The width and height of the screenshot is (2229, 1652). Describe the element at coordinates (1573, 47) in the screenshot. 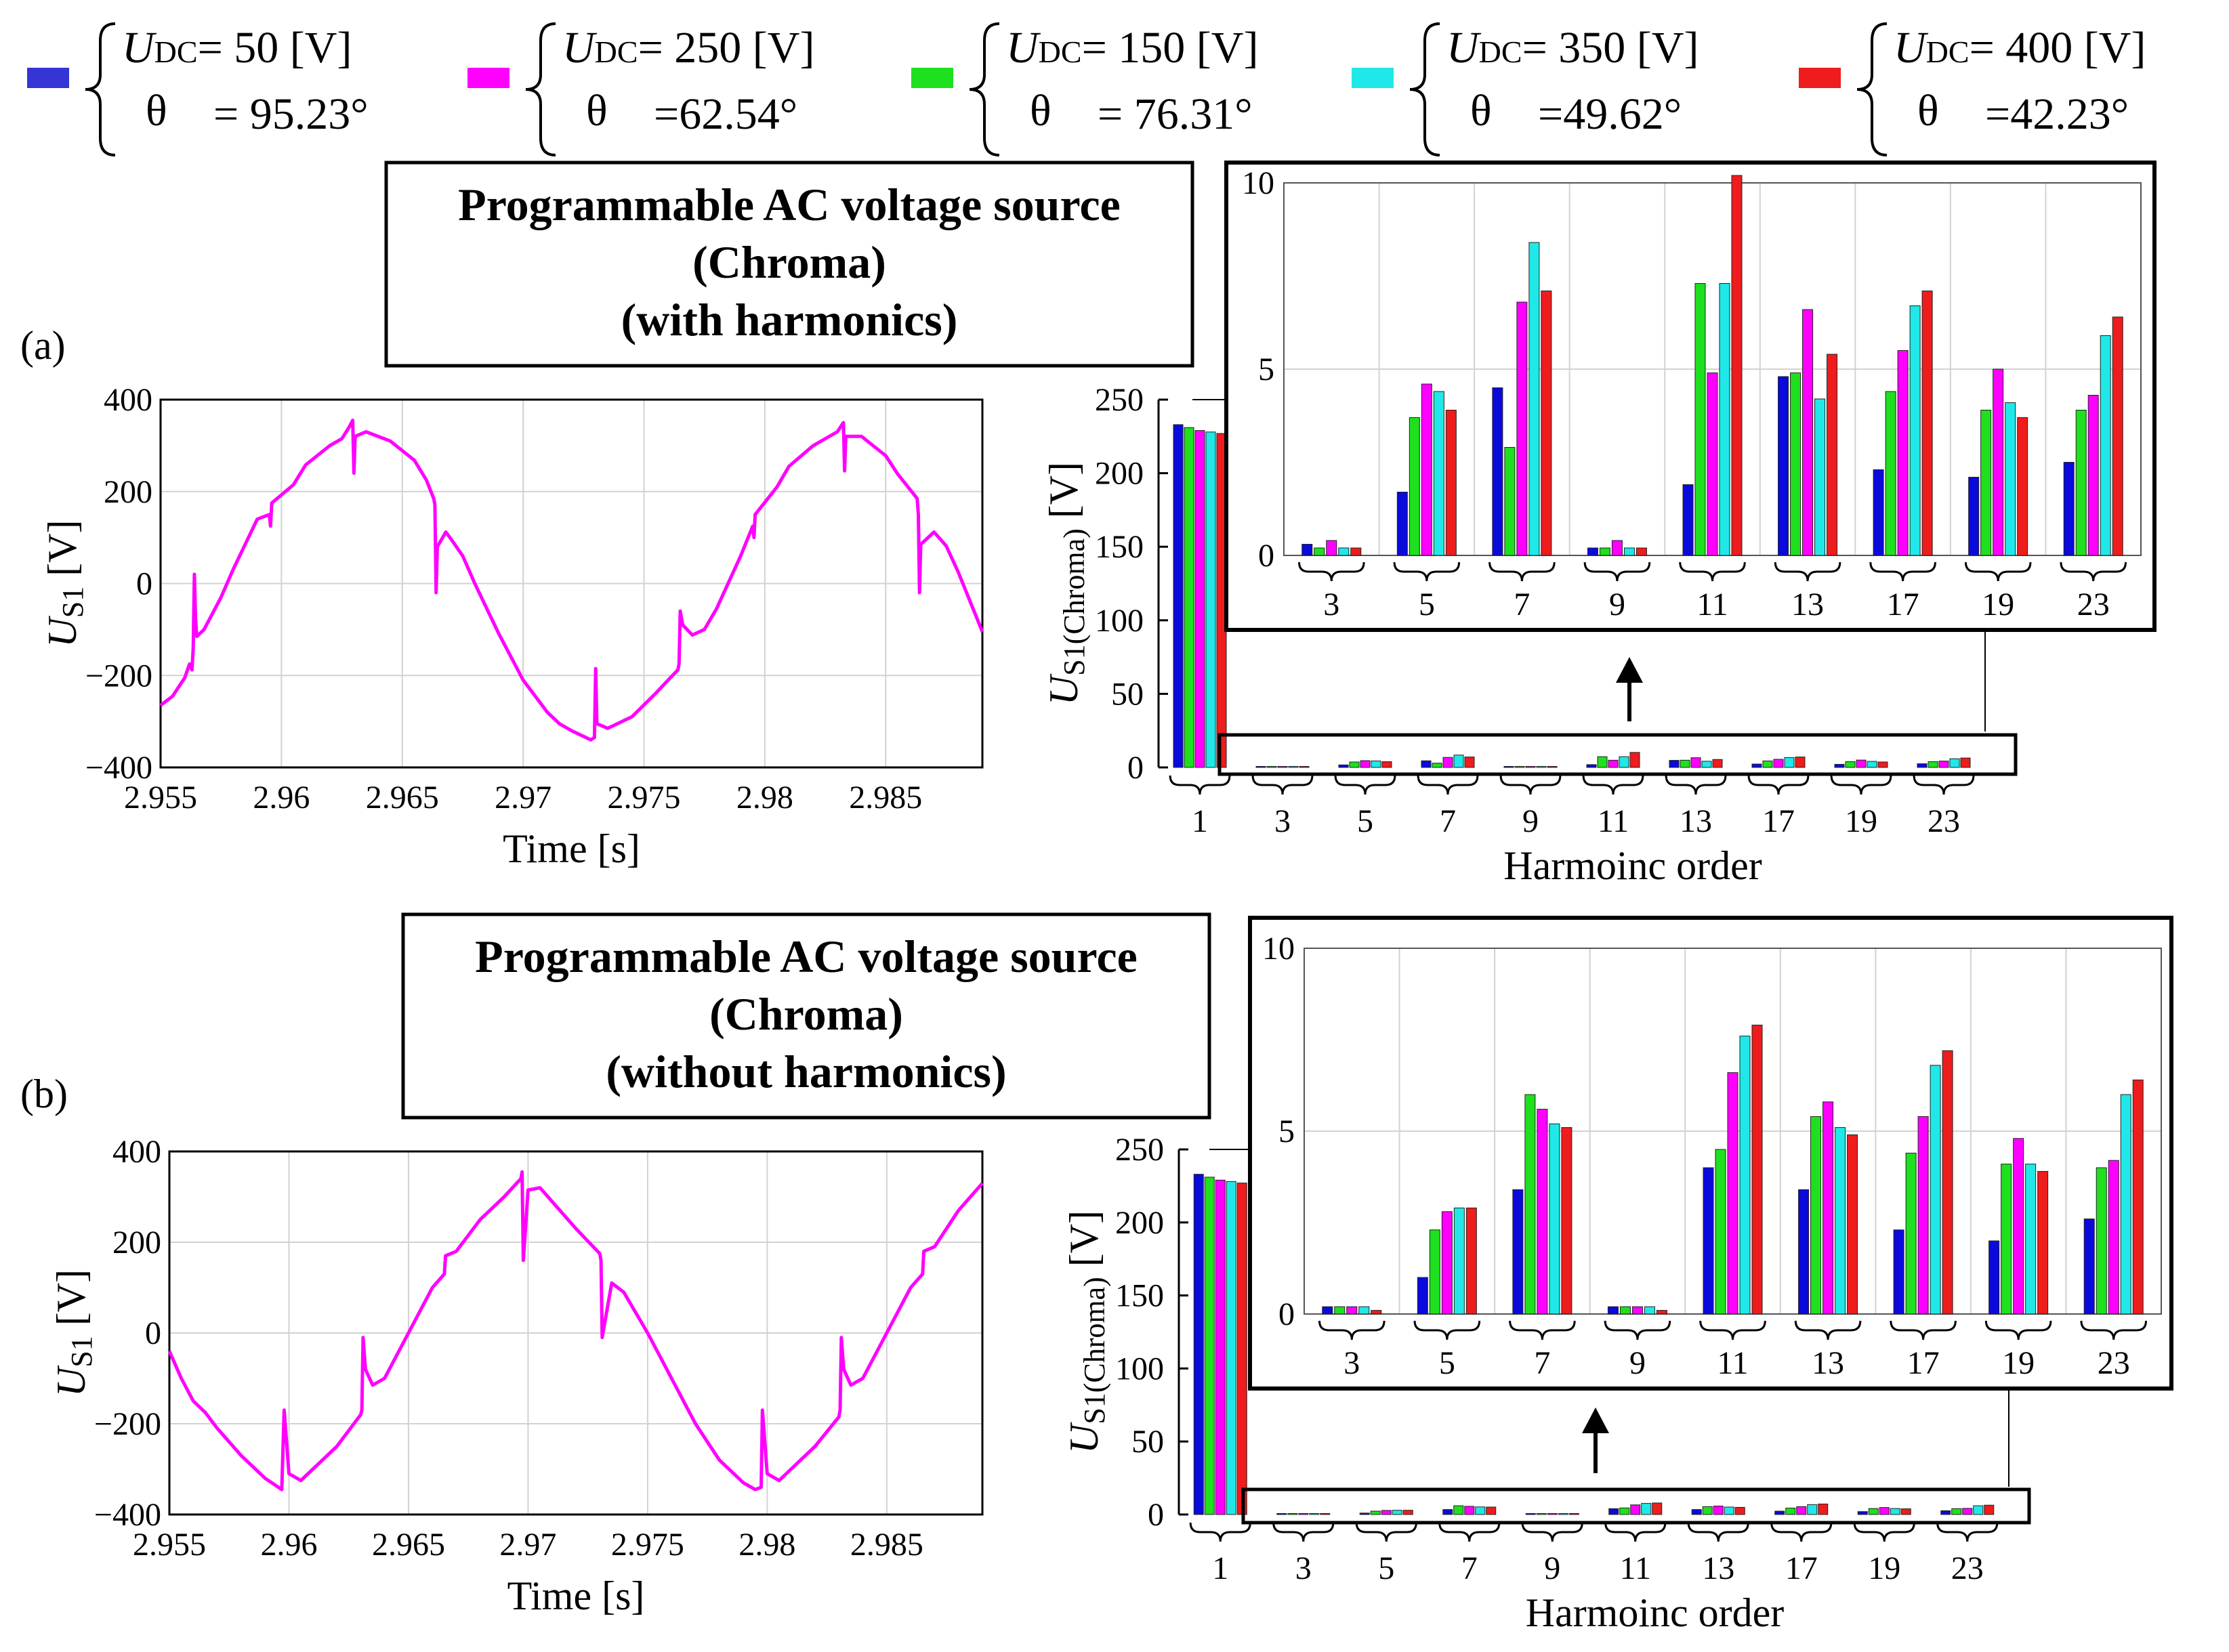

I see `legend-udc-line: UDC= 350 [V]` at that location.